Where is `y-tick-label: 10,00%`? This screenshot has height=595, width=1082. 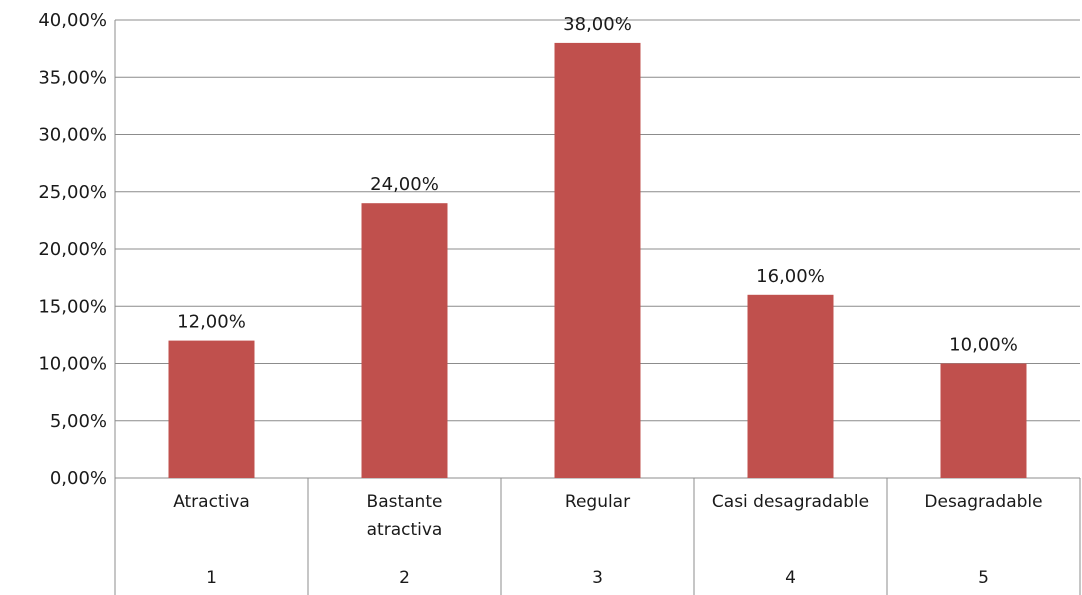
y-tick-label: 10,00% is located at coordinates (72, 364).